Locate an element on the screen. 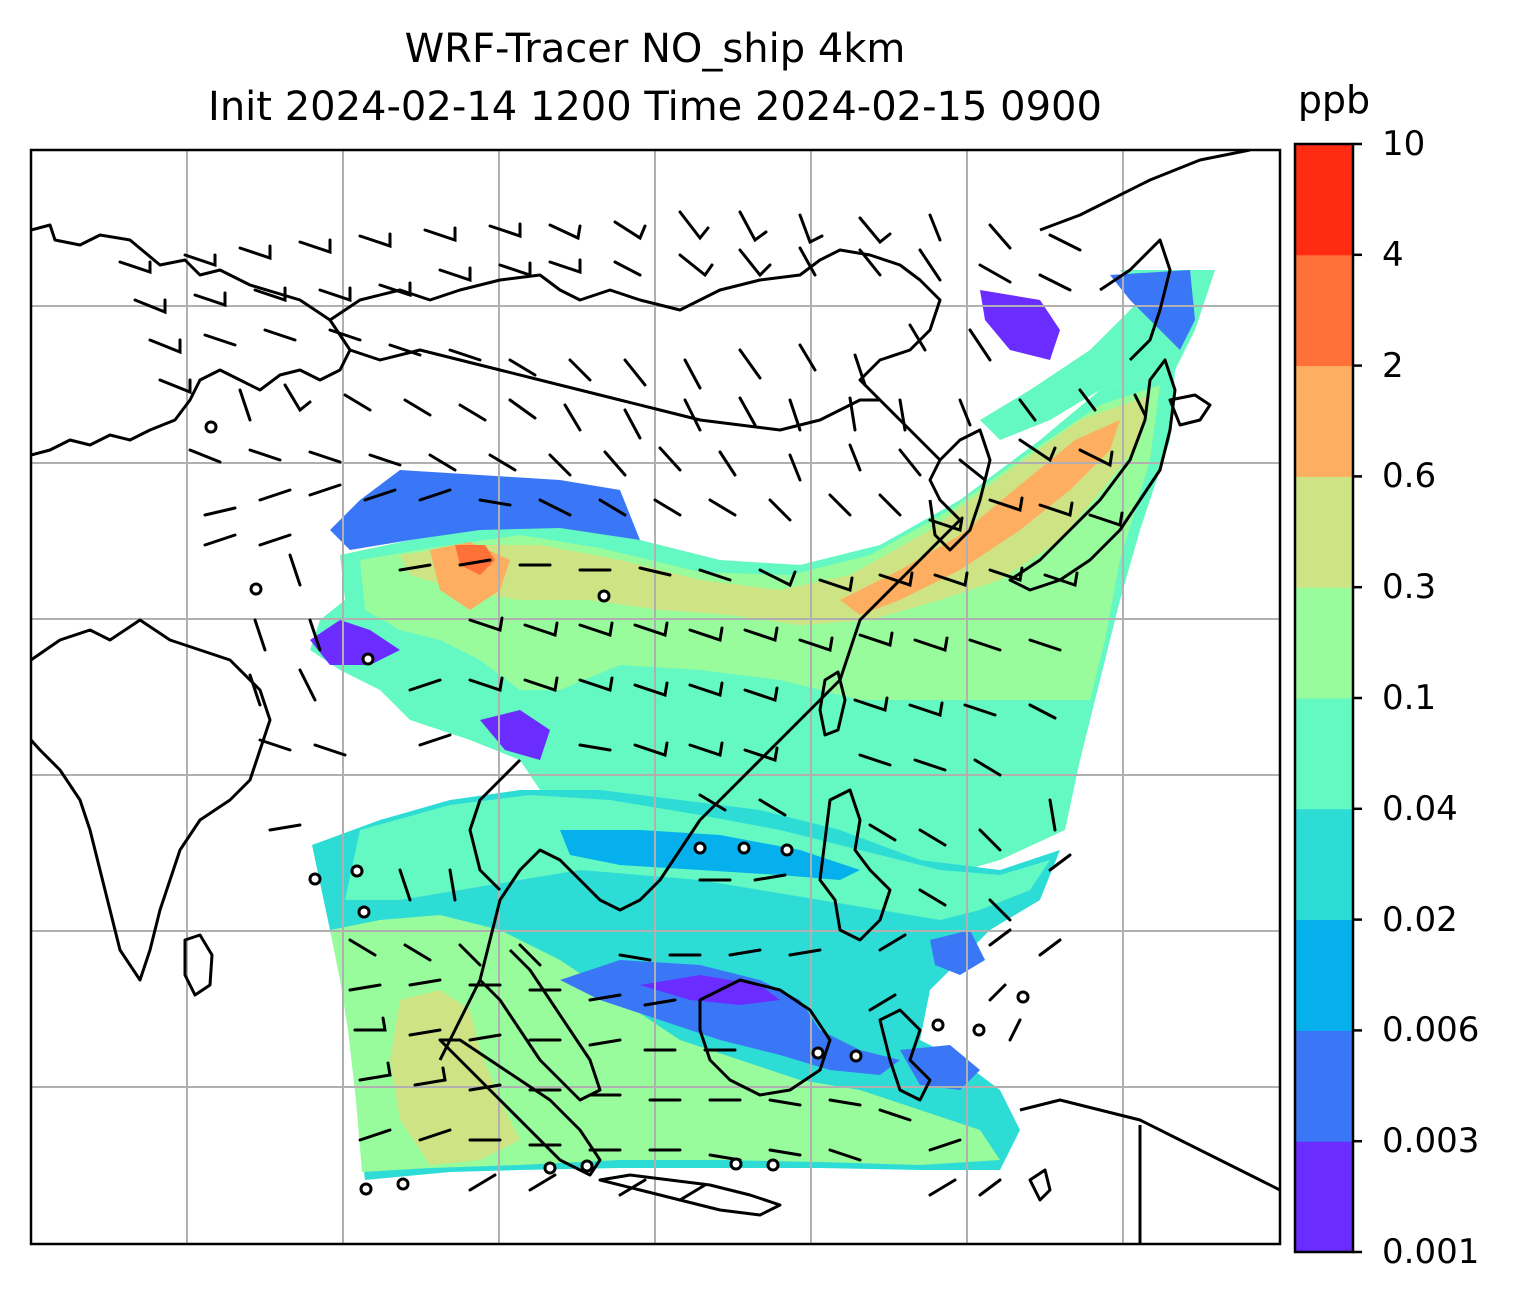 Image resolution: width=1528 pixels, height=1306 pixels. coastline-sri-lanka is located at coordinates (198, 965).